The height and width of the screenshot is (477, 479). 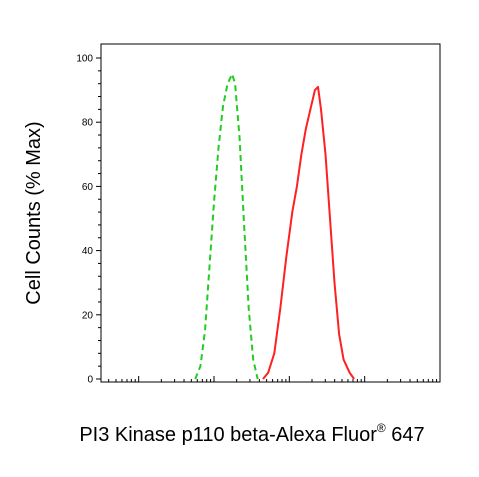 What do you see at coordinates (228, 435) in the screenshot?
I see `x-axis-title-main: PI3 Kinase p110 beta-Alexa Fluor` at bounding box center [228, 435].